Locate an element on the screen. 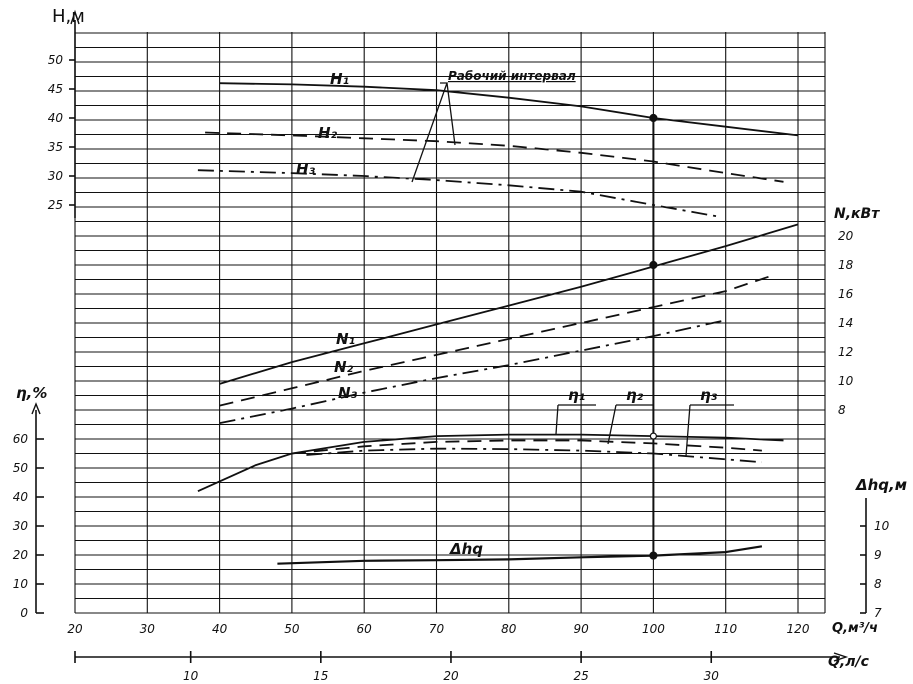  curve-N2 is located at coordinates (494, 341).